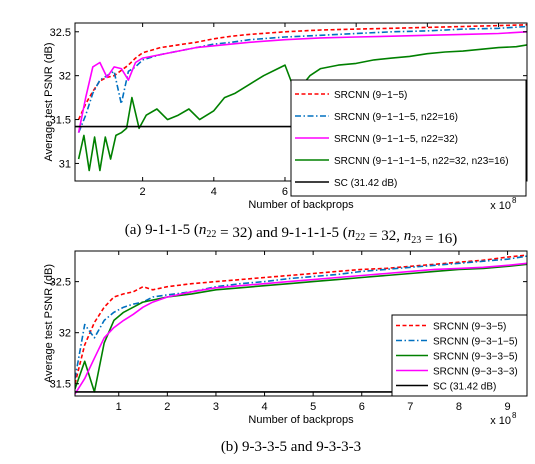 The width and height of the screenshot is (535, 464). I want to click on legend-label: SRCNN (9−3−3−5), so click(475, 357).